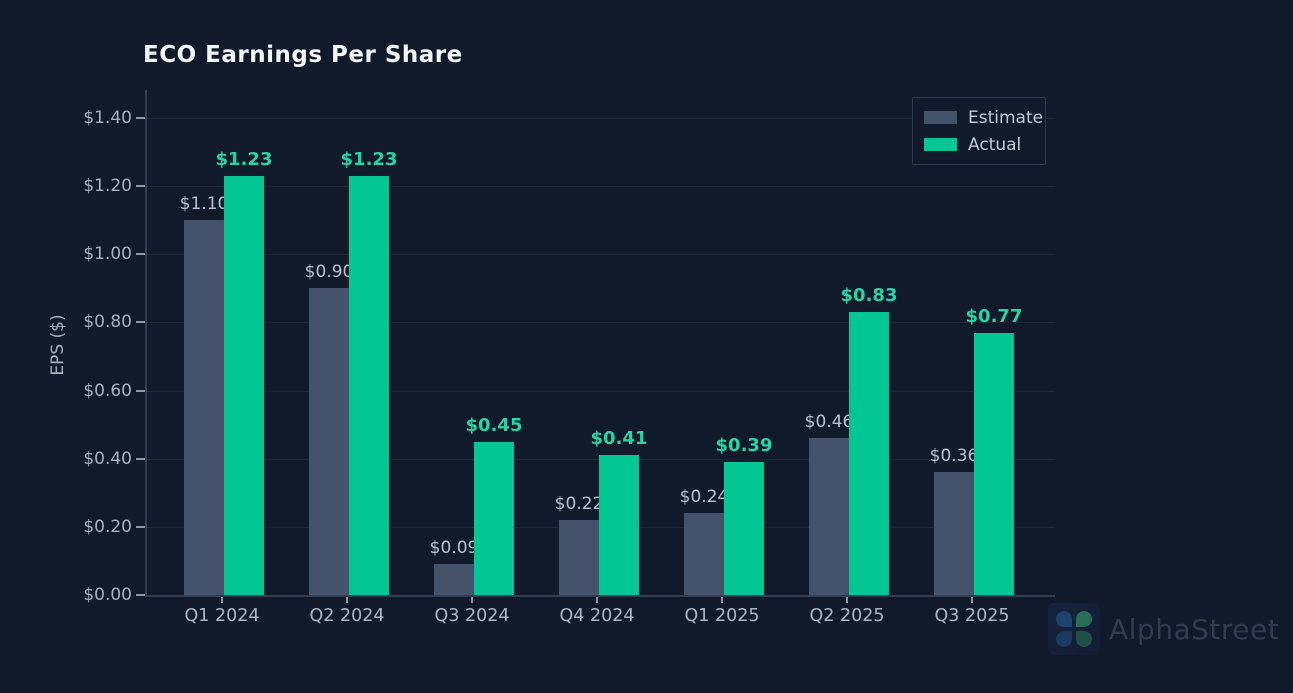 The height and width of the screenshot is (693, 1293). I want to click on y-tick-label: $0.60, so click(107, 390).